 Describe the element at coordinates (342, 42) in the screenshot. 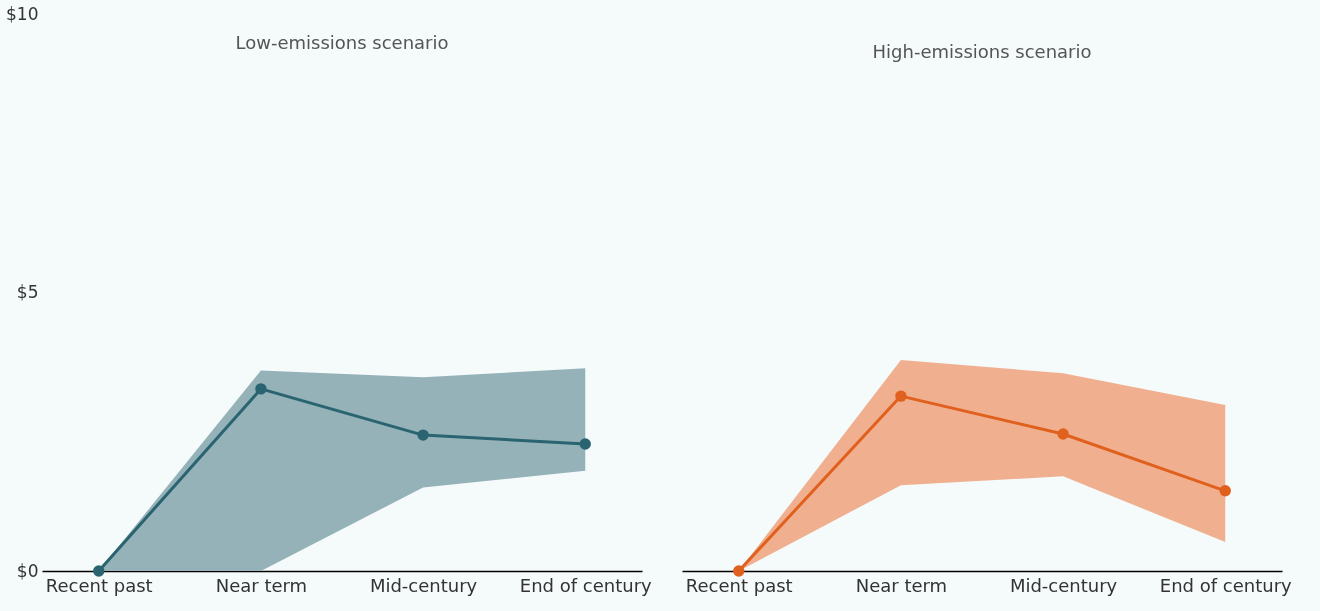

I see `text: Low-emissions scenario` at that location.